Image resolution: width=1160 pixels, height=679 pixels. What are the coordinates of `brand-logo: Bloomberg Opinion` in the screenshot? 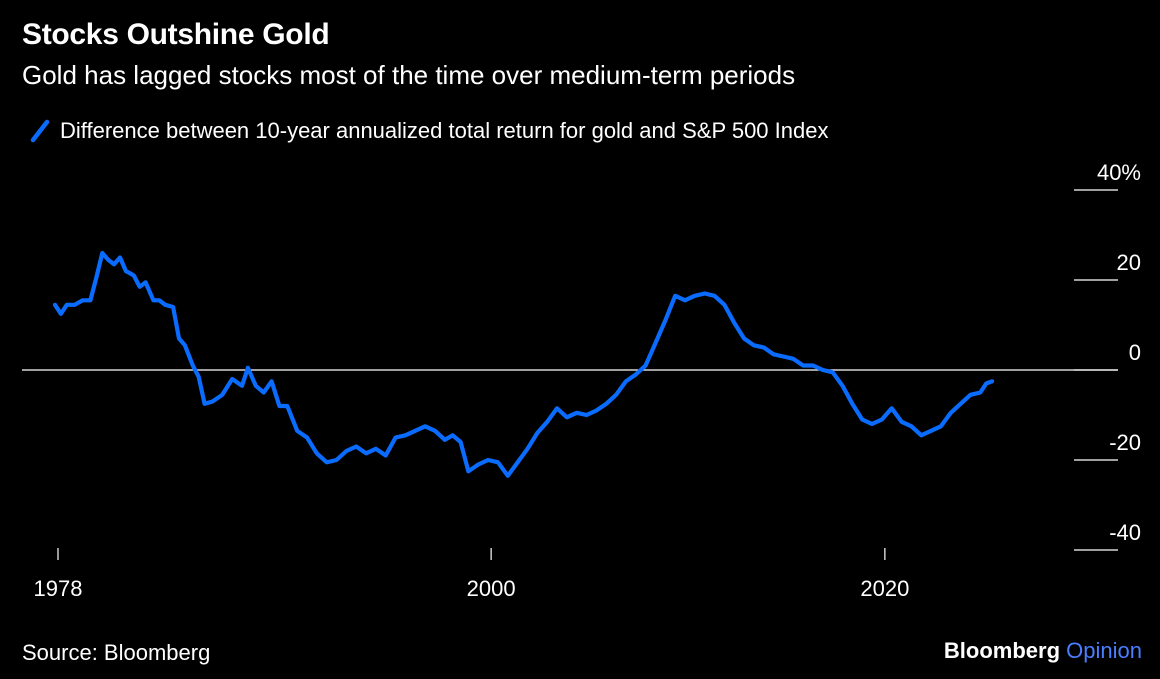 It's located at (1043, 651).